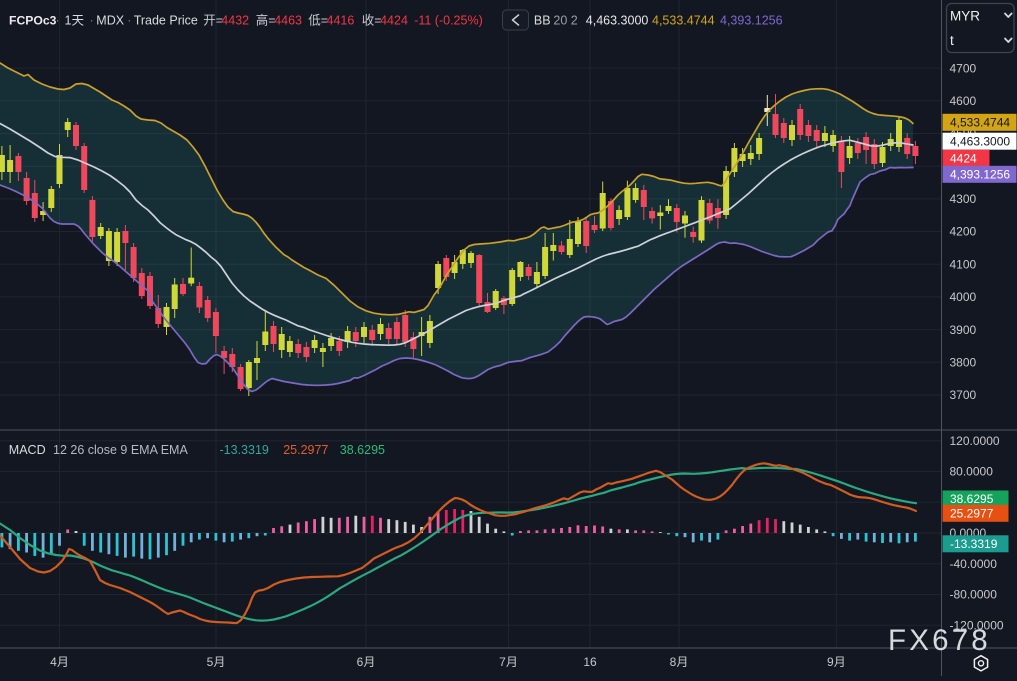 This screenshot has width=1017, height=681. What do you see at coordinates (963, 395) in the screenshot?
I see `svg-text: 3700` at bounding box center [963, 395].